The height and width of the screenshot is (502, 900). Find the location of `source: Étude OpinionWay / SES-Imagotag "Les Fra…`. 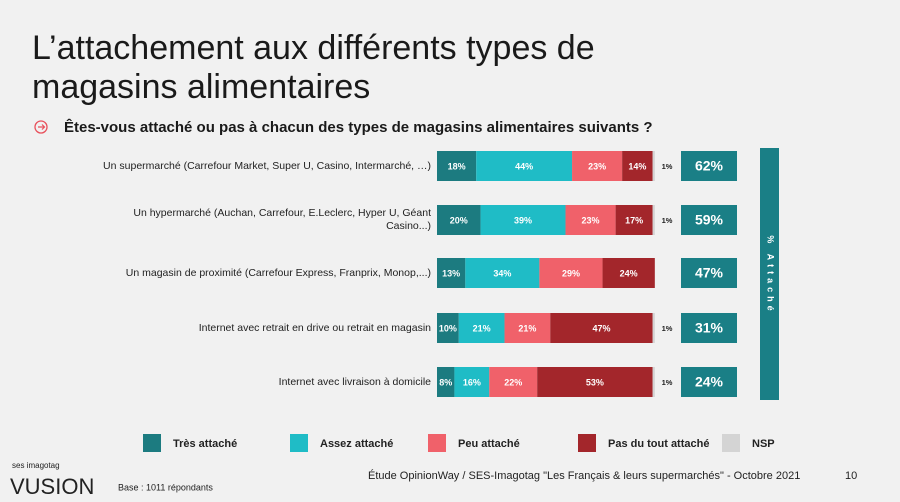

source: Étude OpinionWay / SES-Imagotag "Les Fra… is located at coordinates (584, 475).